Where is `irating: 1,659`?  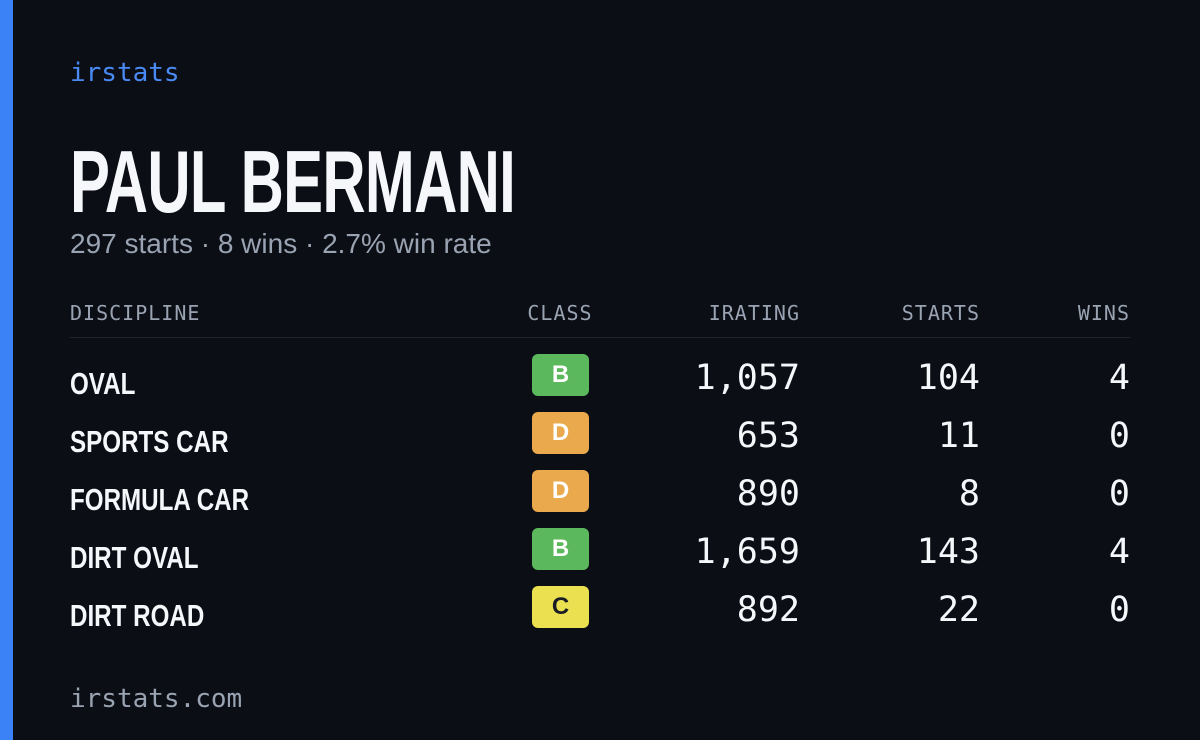 irating: 1,659 is located at coordinates (747, 552).